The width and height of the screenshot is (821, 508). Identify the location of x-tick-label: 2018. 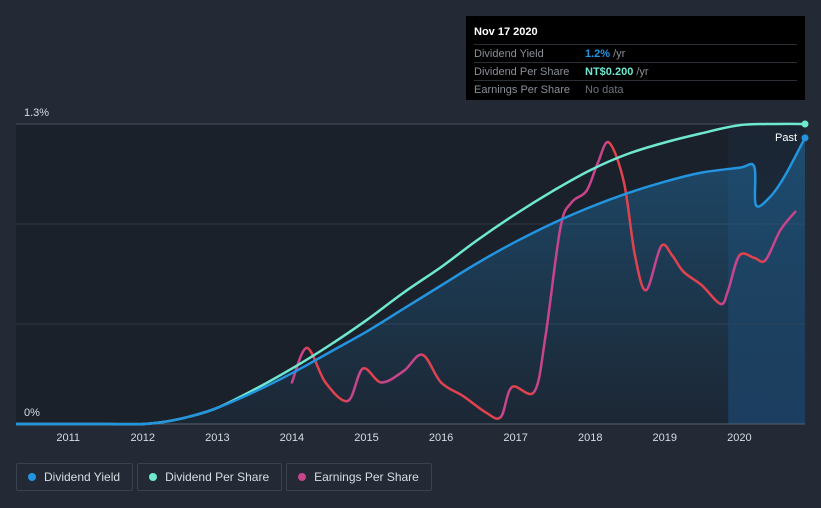
(590, 438).